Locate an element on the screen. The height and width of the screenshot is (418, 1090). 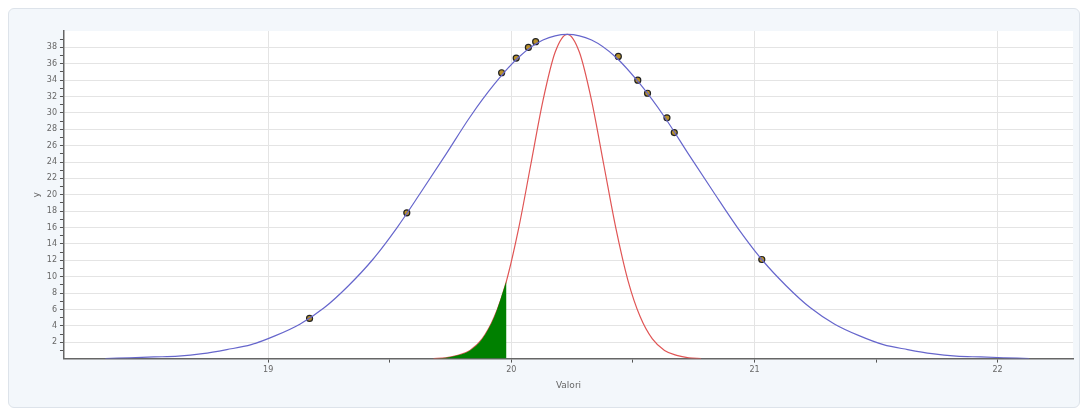
y-tick-label: 18 is located at coordinates (51, 211).